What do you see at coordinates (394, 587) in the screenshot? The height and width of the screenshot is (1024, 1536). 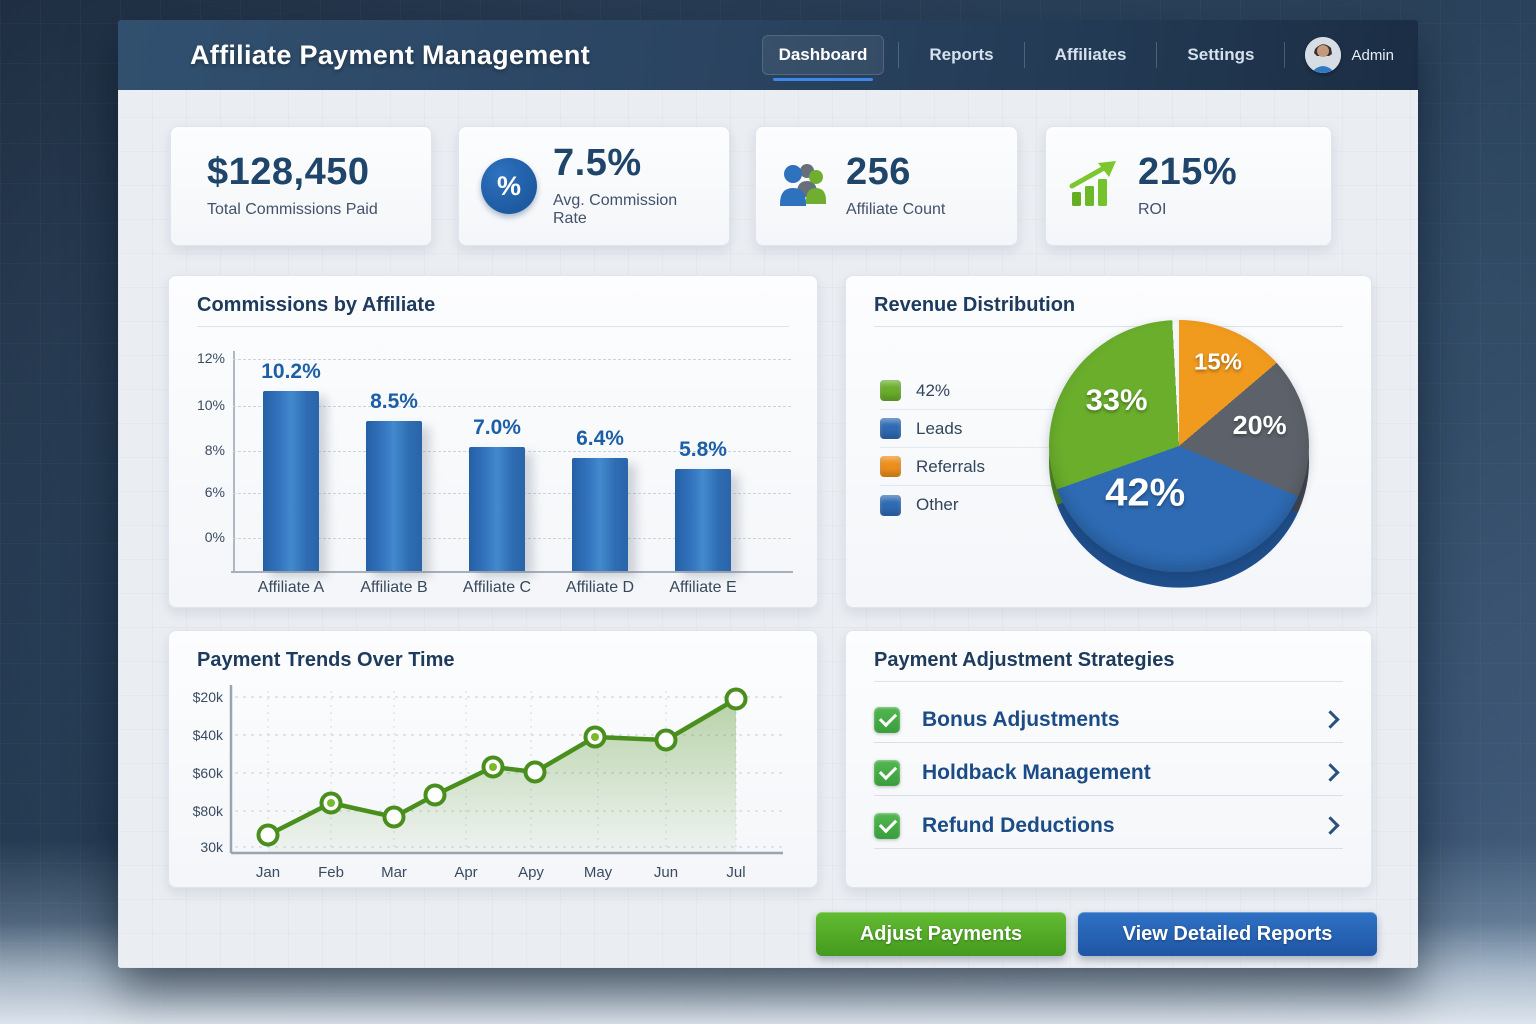 I see `bar-category-label: Affiliate B` at bounding box center [394, 587].